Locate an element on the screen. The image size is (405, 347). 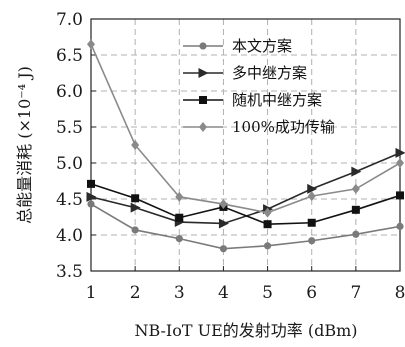
y-tick-label: 4.0 is located at coordinates (69, 236).